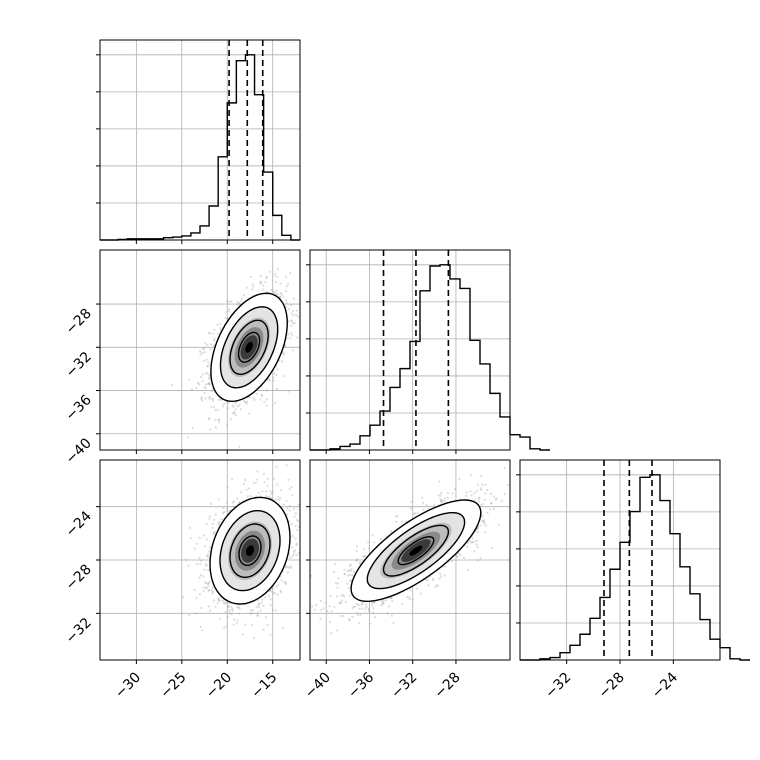 The image size is (760, 760). I want to click on y-tick-label: −28, so click(79, 322).